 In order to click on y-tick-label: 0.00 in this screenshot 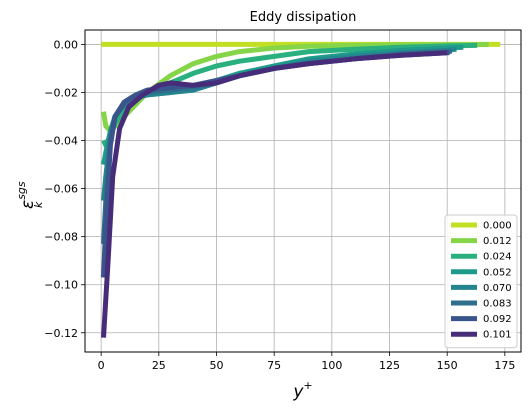, I will do `click(66, 44)`.